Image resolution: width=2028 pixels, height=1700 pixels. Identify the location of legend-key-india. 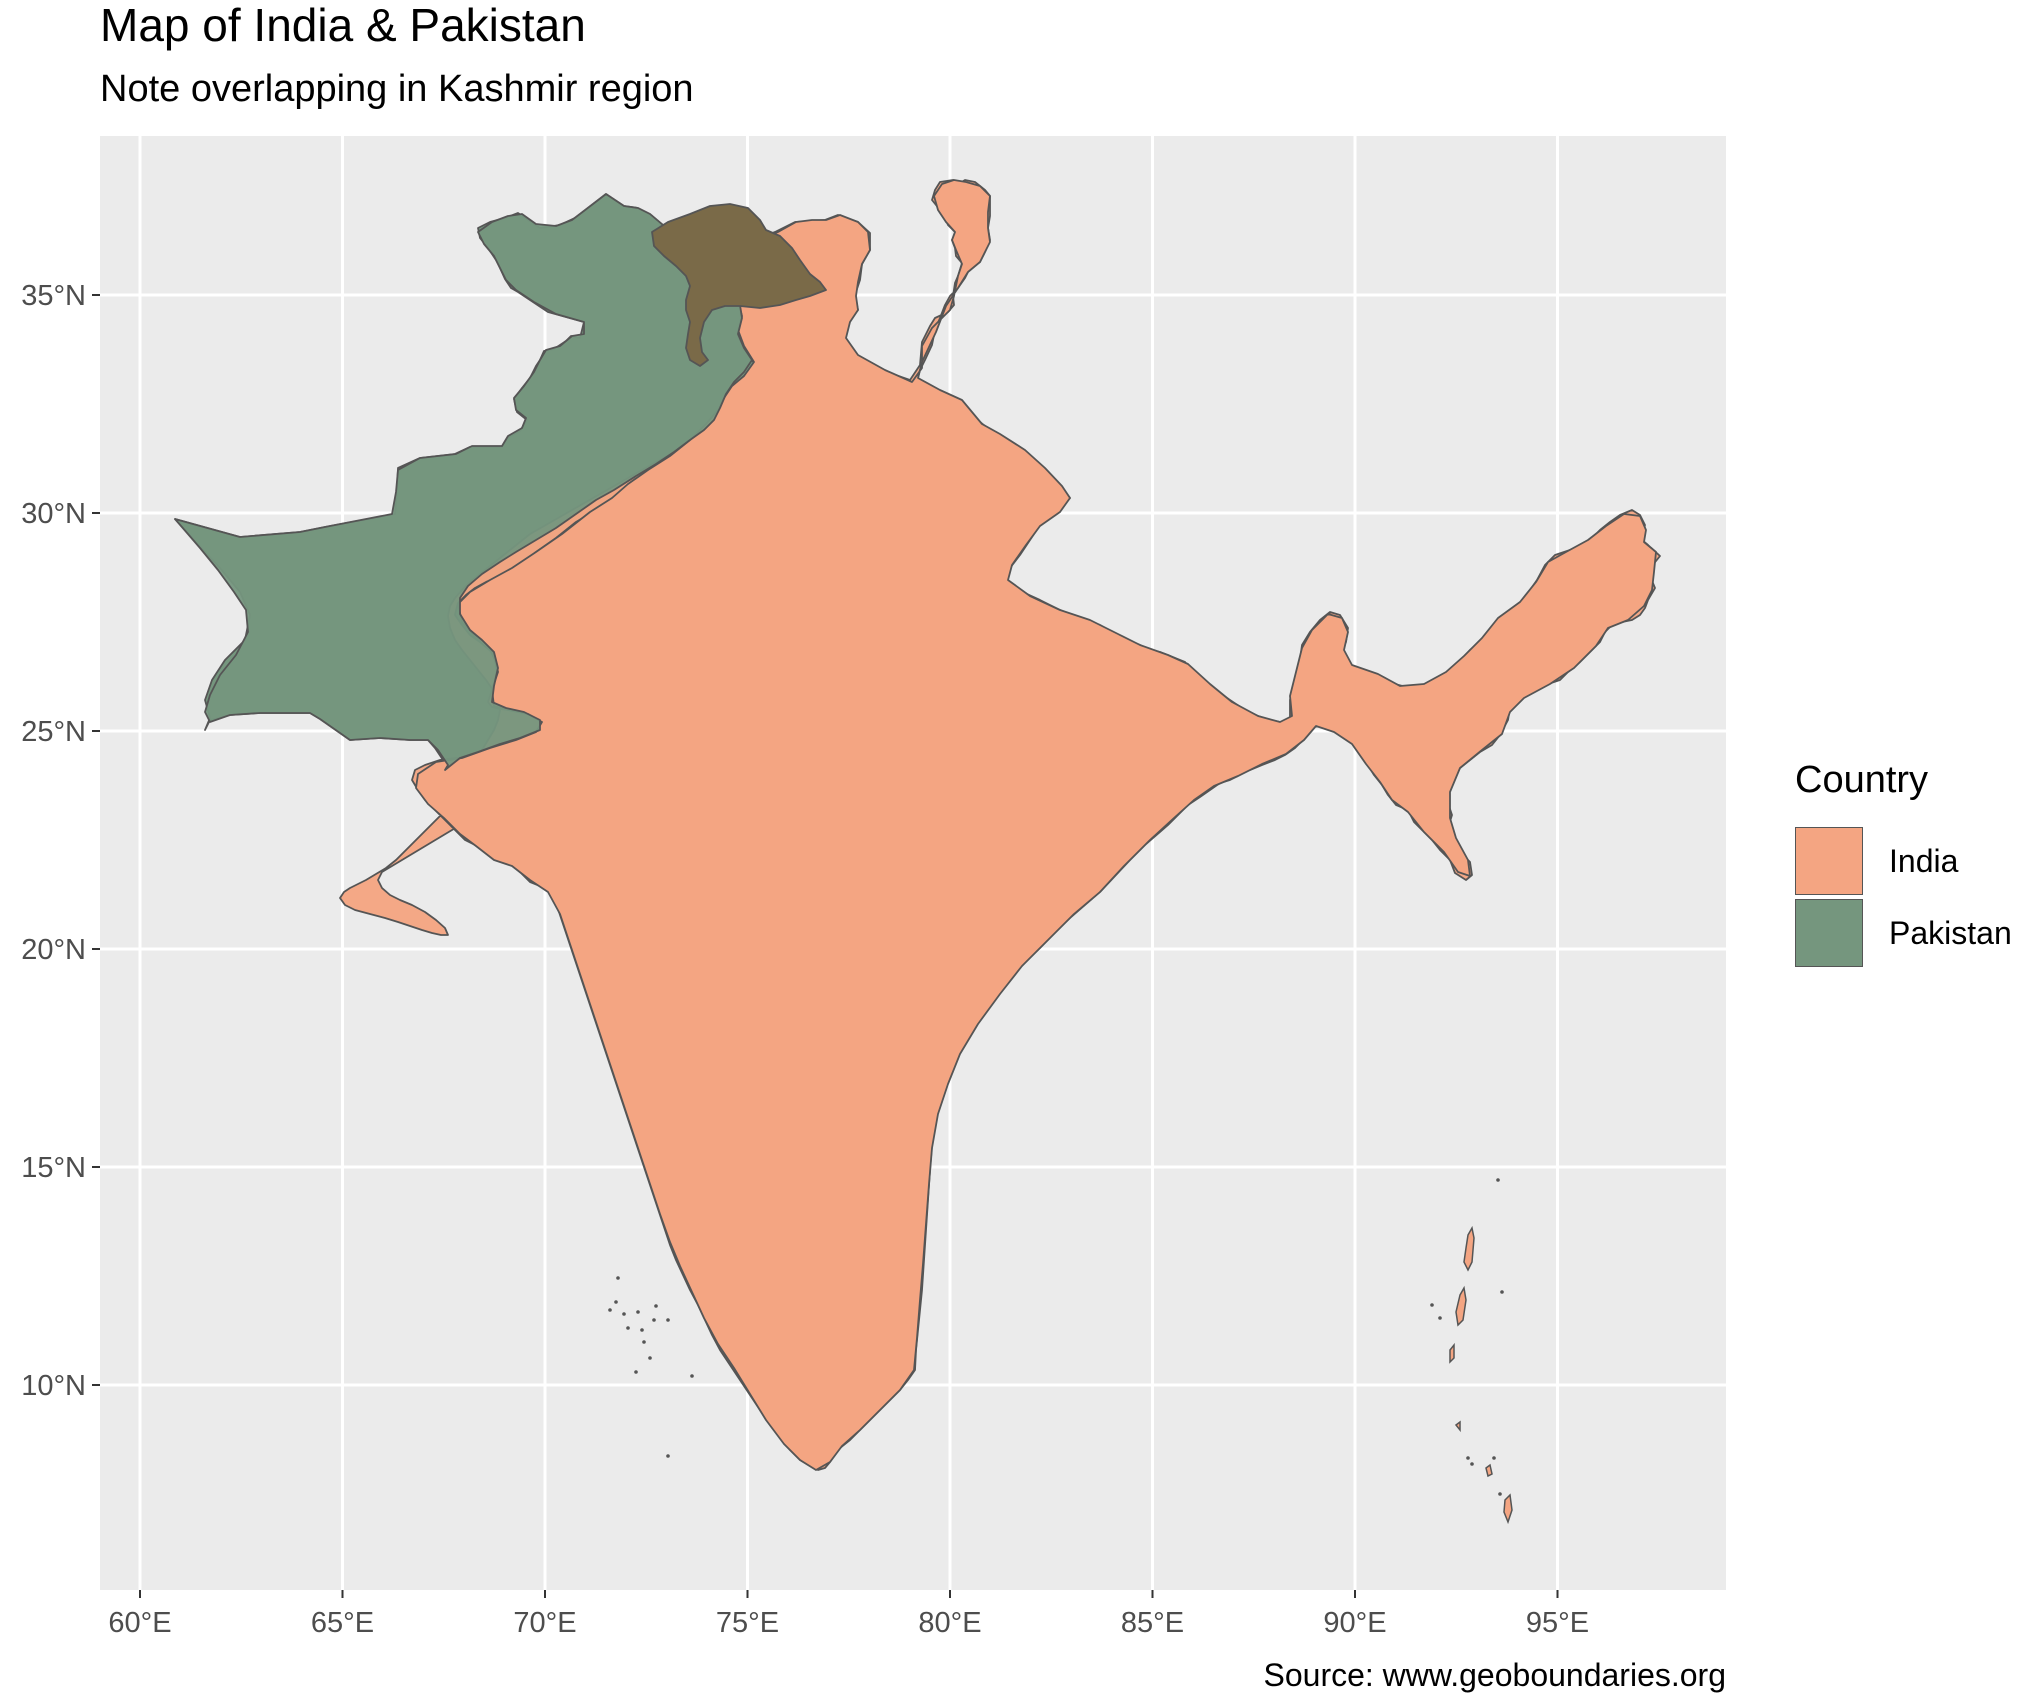
(1829, 861).